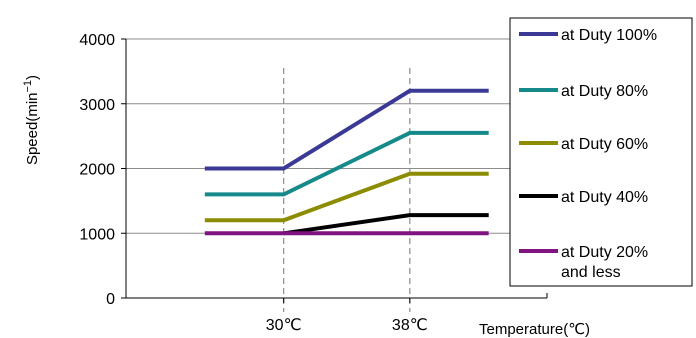 The width and height of the screenshot is (696, 338). What do you see at coordinates (604, 197) in the screenshot?
I see `legend-label: at Duty 40%` at bounding box center [604, 197].